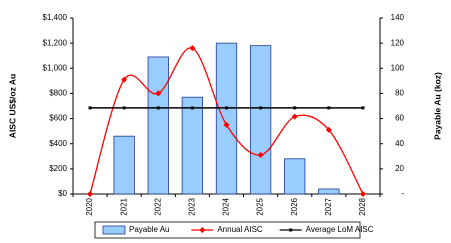 This screenshot has height=243, width=451. Describe the element at coordinates (362, 206) in the screenshot. I see `x-tick-label: 2028` at that location.